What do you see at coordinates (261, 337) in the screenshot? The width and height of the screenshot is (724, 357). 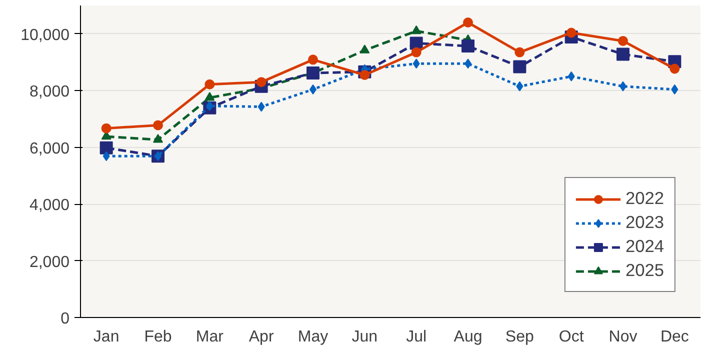 I see `x-tick-label: Apr` at bounding box center [261, 337].